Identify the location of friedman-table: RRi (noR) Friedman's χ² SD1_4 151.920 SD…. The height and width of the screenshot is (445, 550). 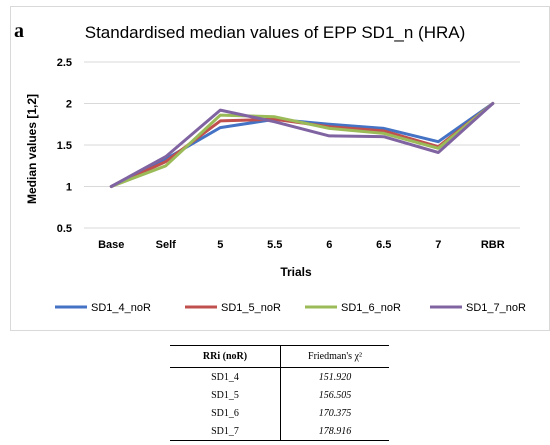
(279, 393).